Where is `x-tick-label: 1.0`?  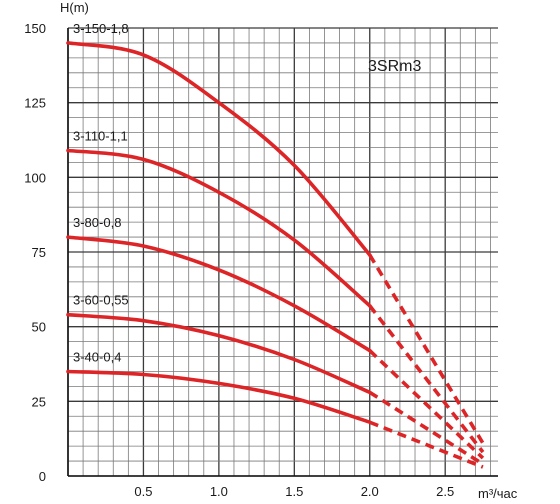 x-tick-label: 1.0 is located at coordinates (219, 491).